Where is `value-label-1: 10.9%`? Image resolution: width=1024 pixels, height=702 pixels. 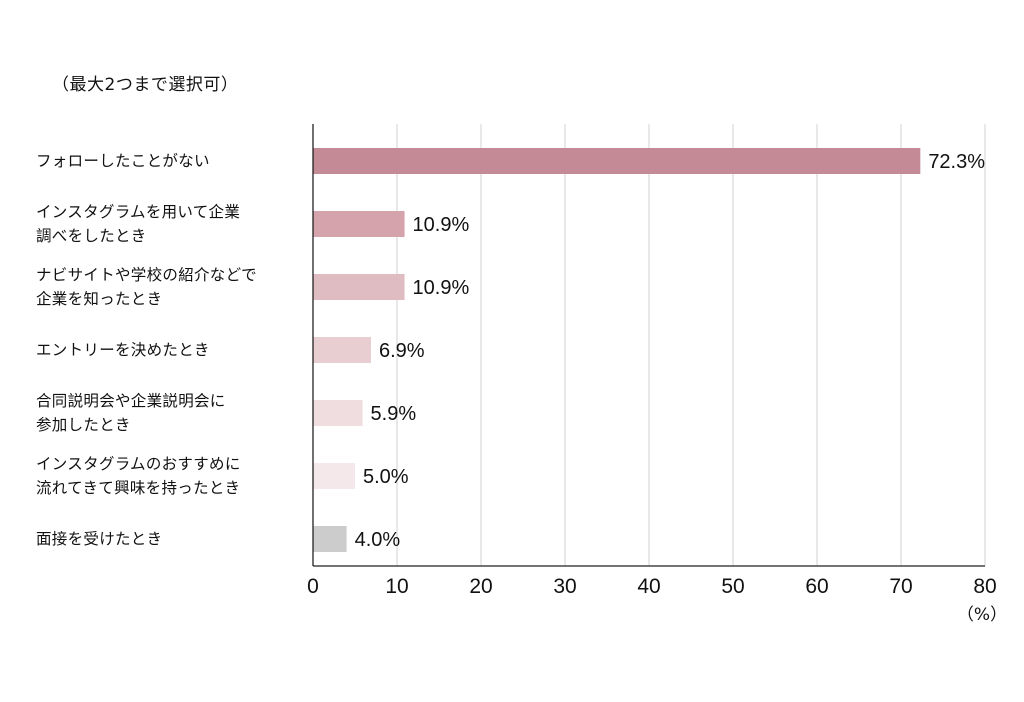 value-label-1: 10.9% is located at coordinates (441, 225).